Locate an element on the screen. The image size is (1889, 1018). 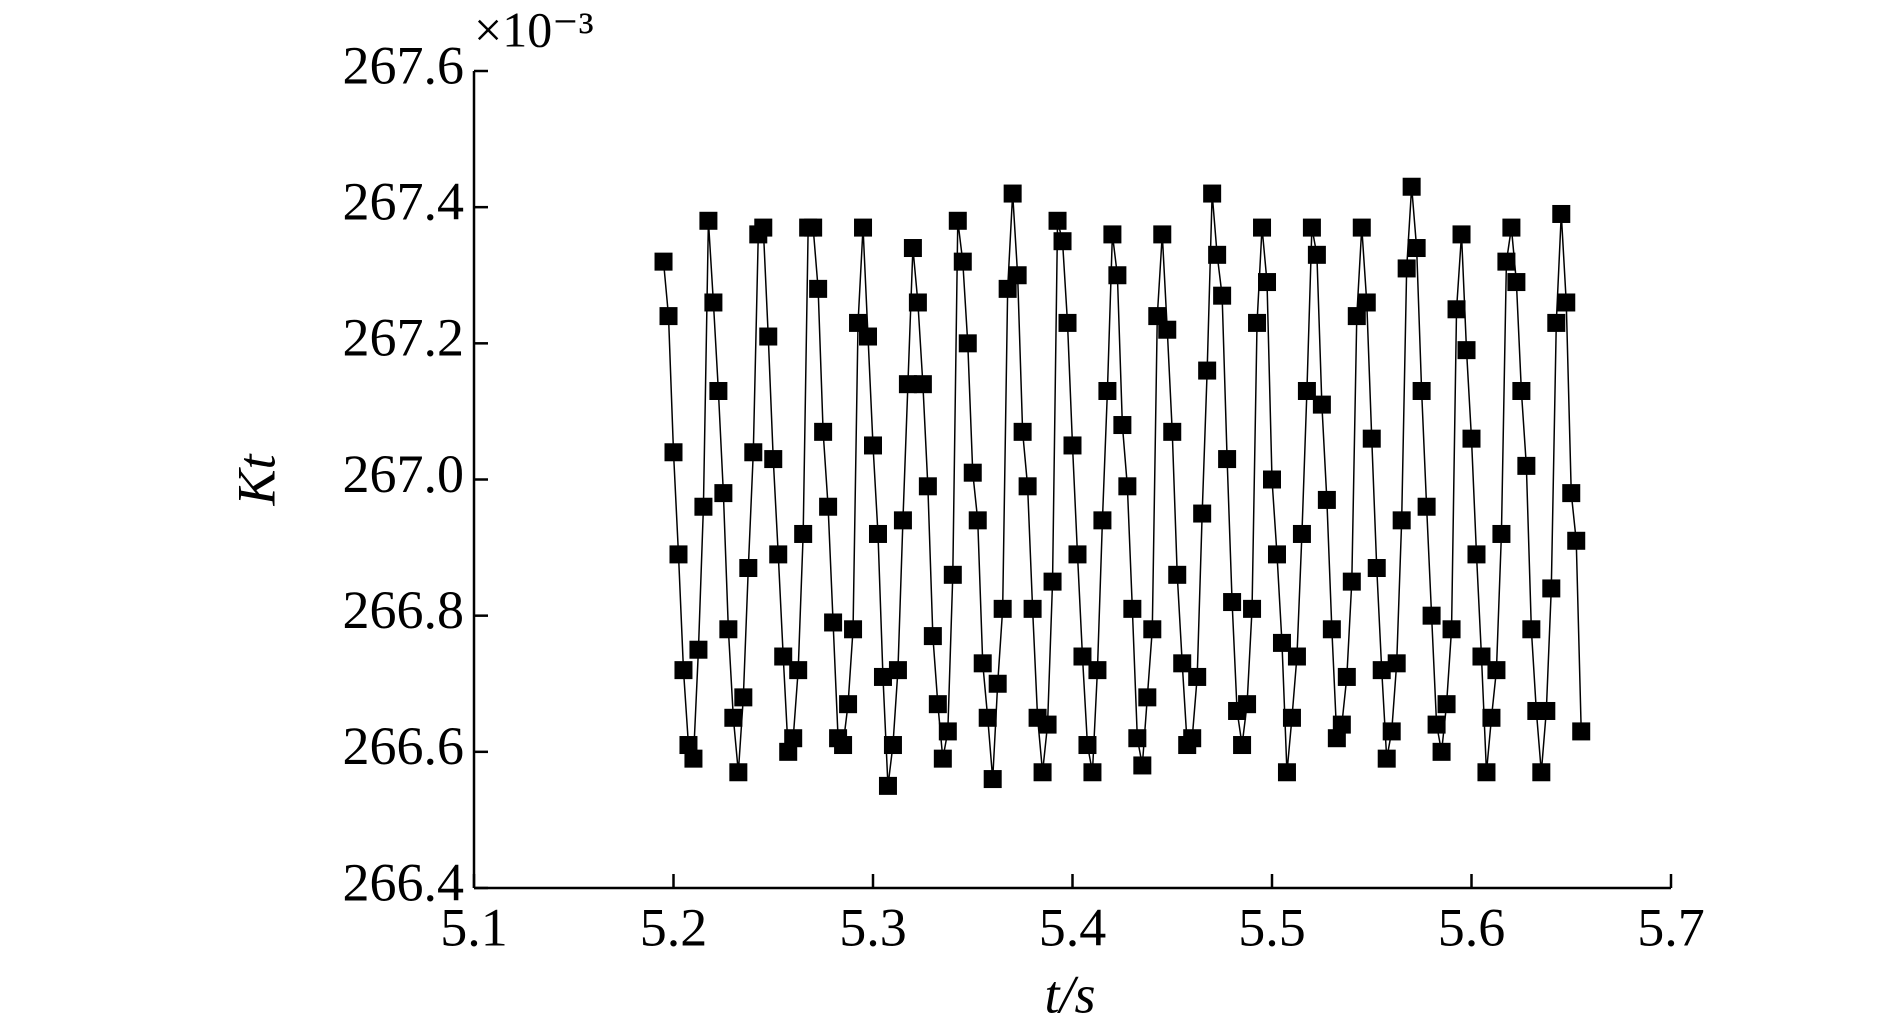
y-tick-label: 267.6 is located at coordinates (404, 65).